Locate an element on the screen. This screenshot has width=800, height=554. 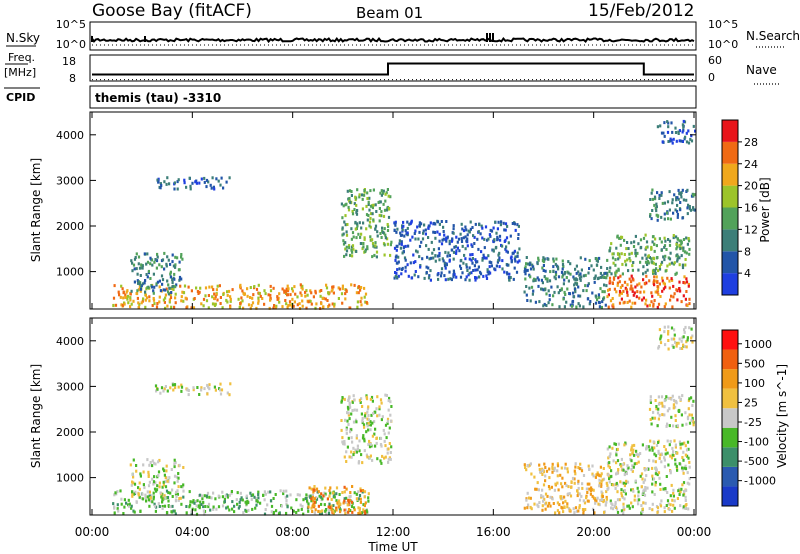
cpid-text: themis (tau) -3310 is located at coordinates (158, 98).